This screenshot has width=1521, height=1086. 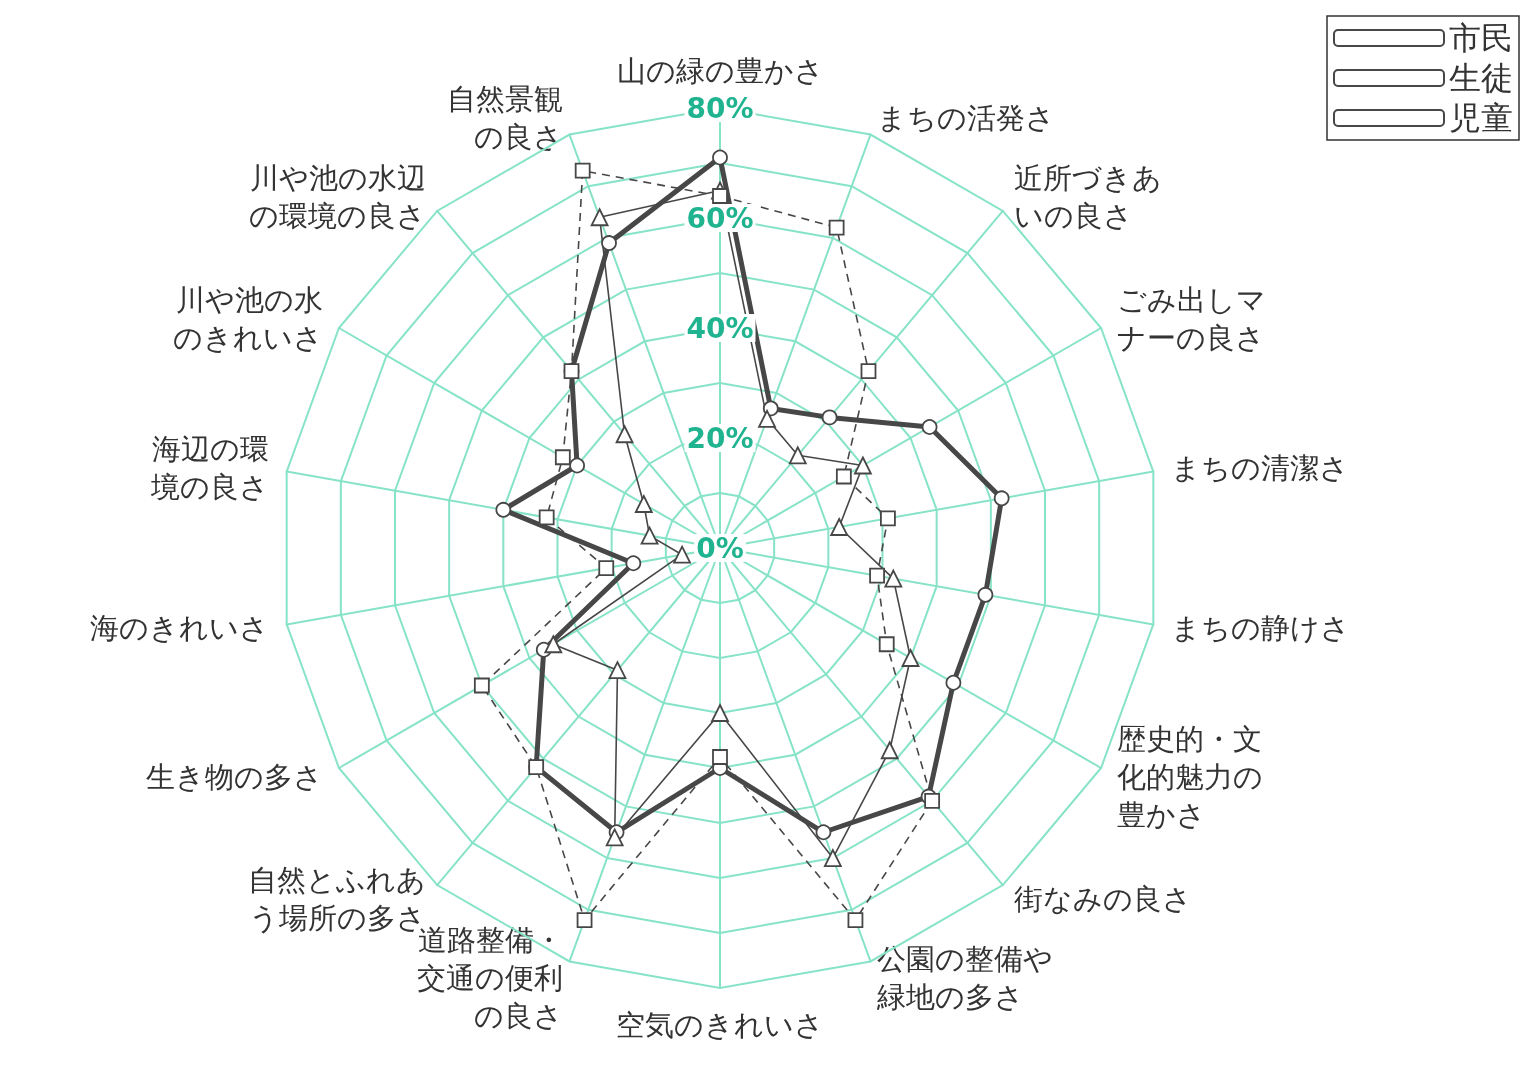 I want to click on spoke-label: 歴史的・文化的魅力の豊かさ, so click(x=1189, y=777).